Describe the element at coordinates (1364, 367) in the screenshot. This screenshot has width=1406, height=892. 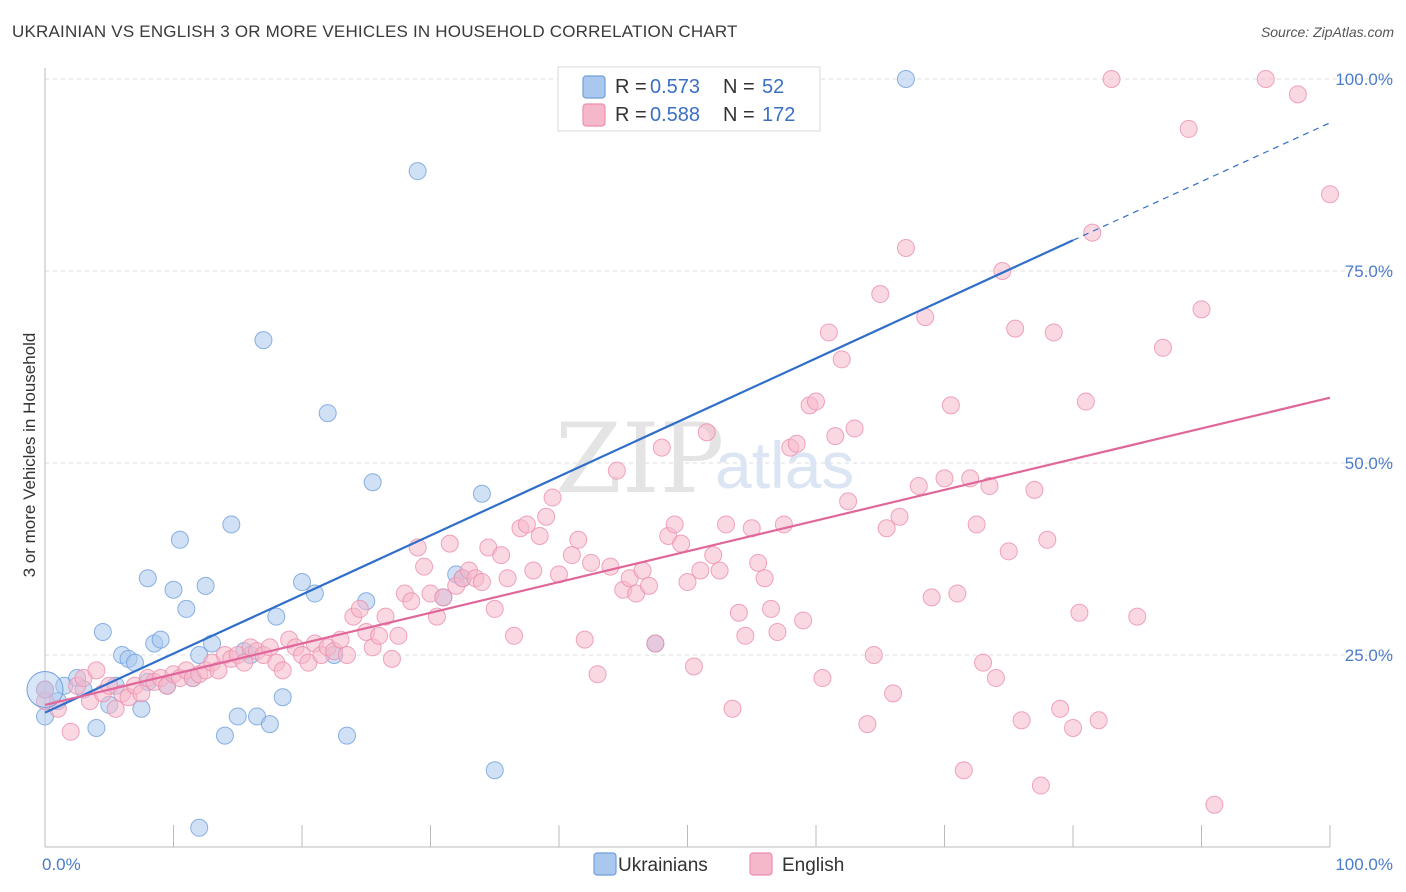
I see `y-tick-labels: 25.0% 50.0% 75.0% 100.0%` at that location.